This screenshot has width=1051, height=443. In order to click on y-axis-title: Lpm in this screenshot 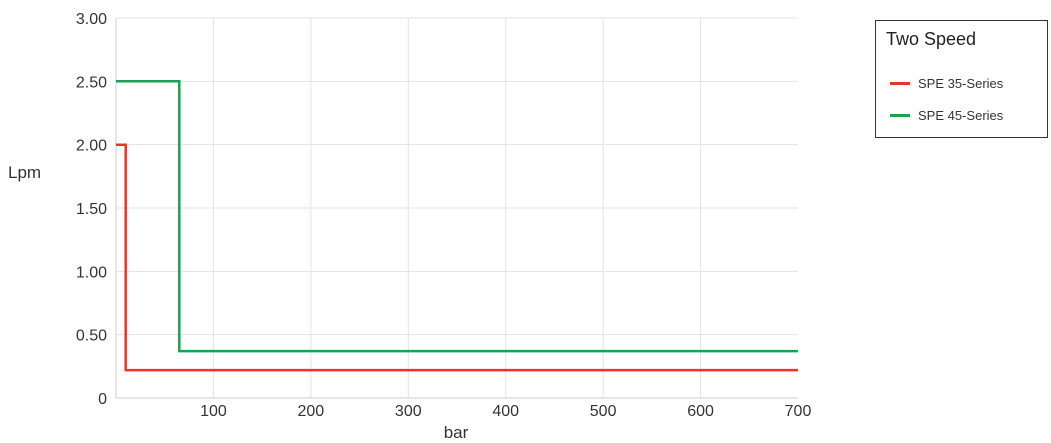, I will do `click(24, 172)`.